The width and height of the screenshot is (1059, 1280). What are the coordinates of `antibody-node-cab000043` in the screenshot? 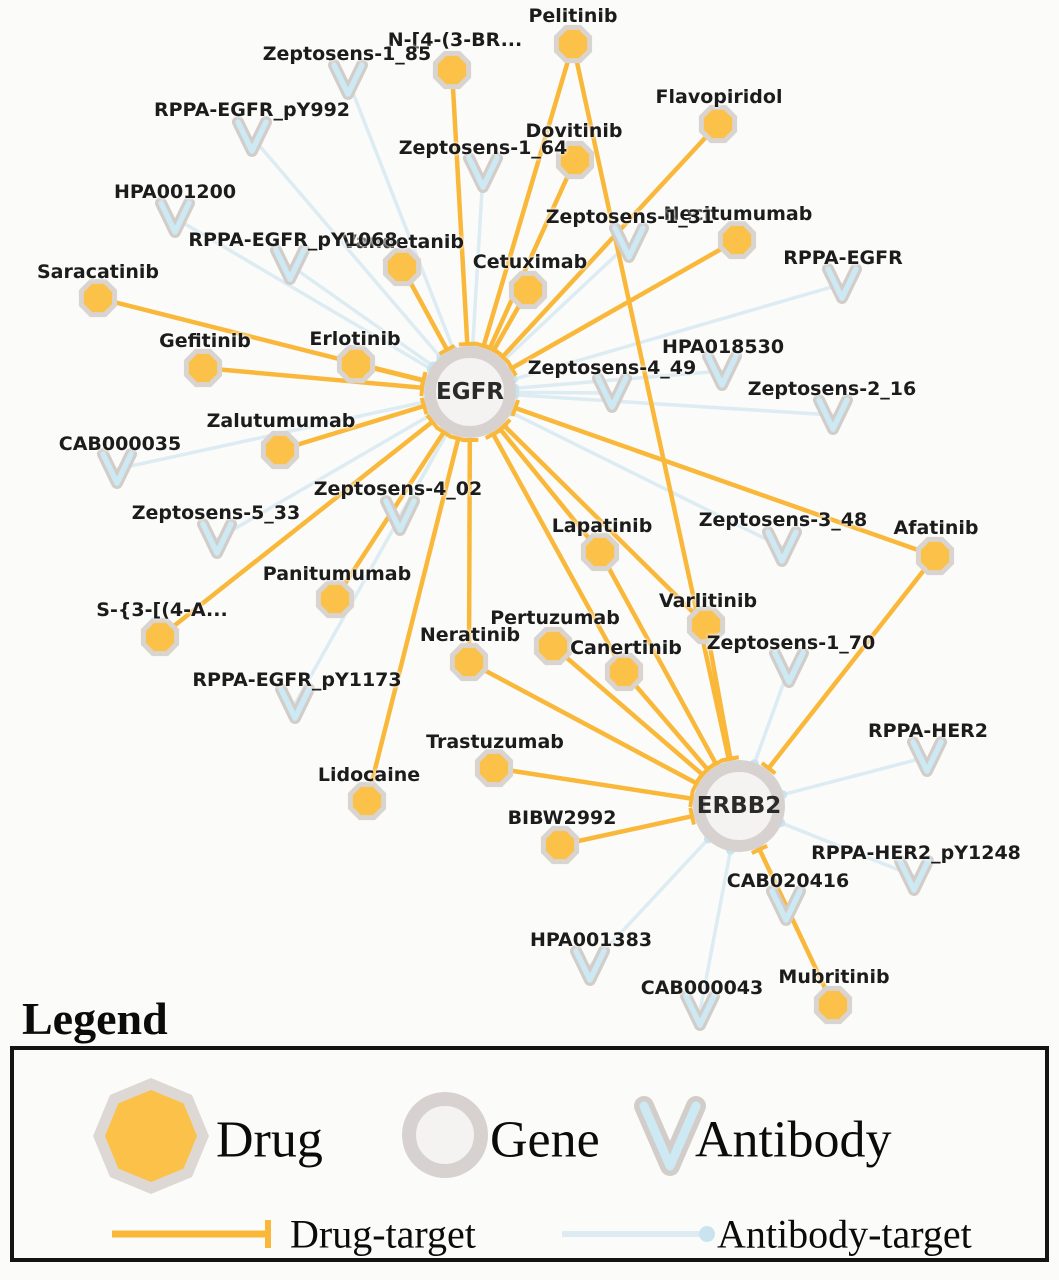 It's located at (700, 1010).